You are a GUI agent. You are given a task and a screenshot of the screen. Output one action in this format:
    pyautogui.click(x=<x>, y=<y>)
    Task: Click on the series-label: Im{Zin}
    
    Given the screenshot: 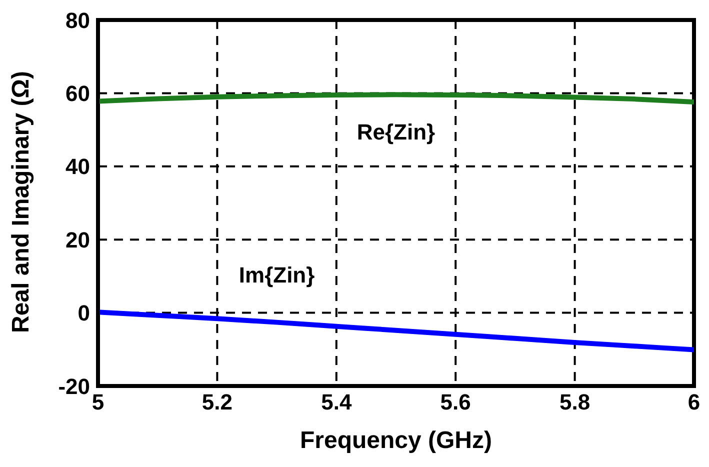 What is the action you would take?
    pyautogui.click(x=277, y=275)
    